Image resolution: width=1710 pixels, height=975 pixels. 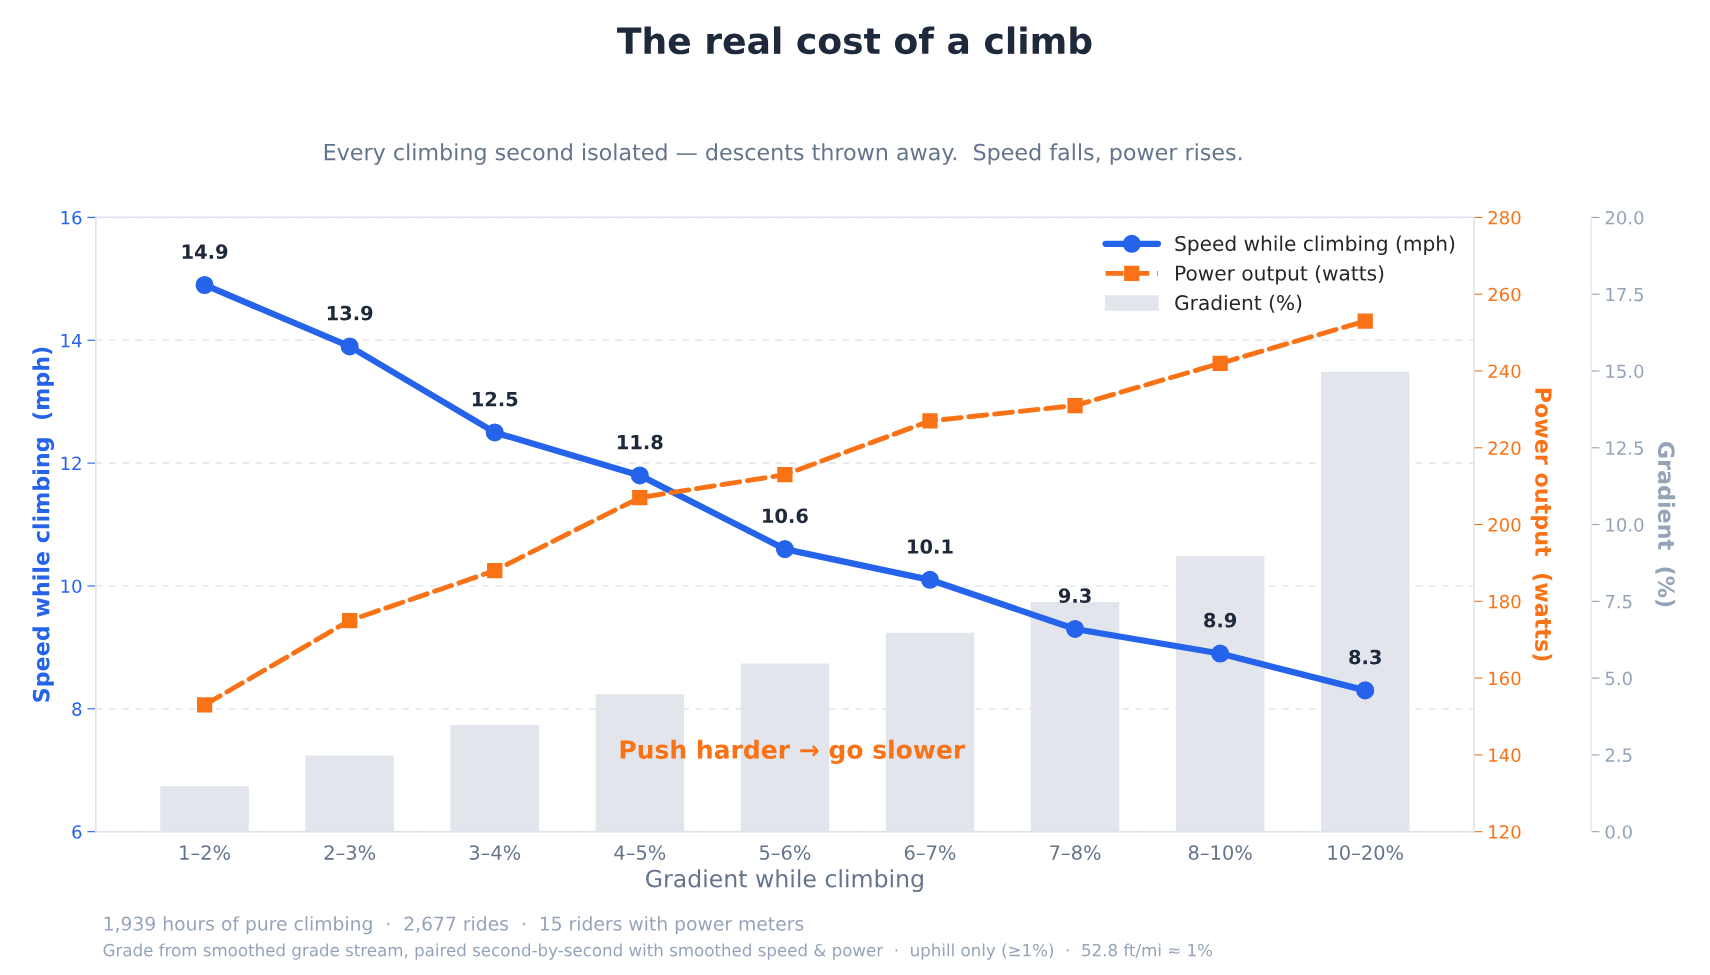 I want to click on x-tick-label: 3–4%, so click(x=495, y=852).